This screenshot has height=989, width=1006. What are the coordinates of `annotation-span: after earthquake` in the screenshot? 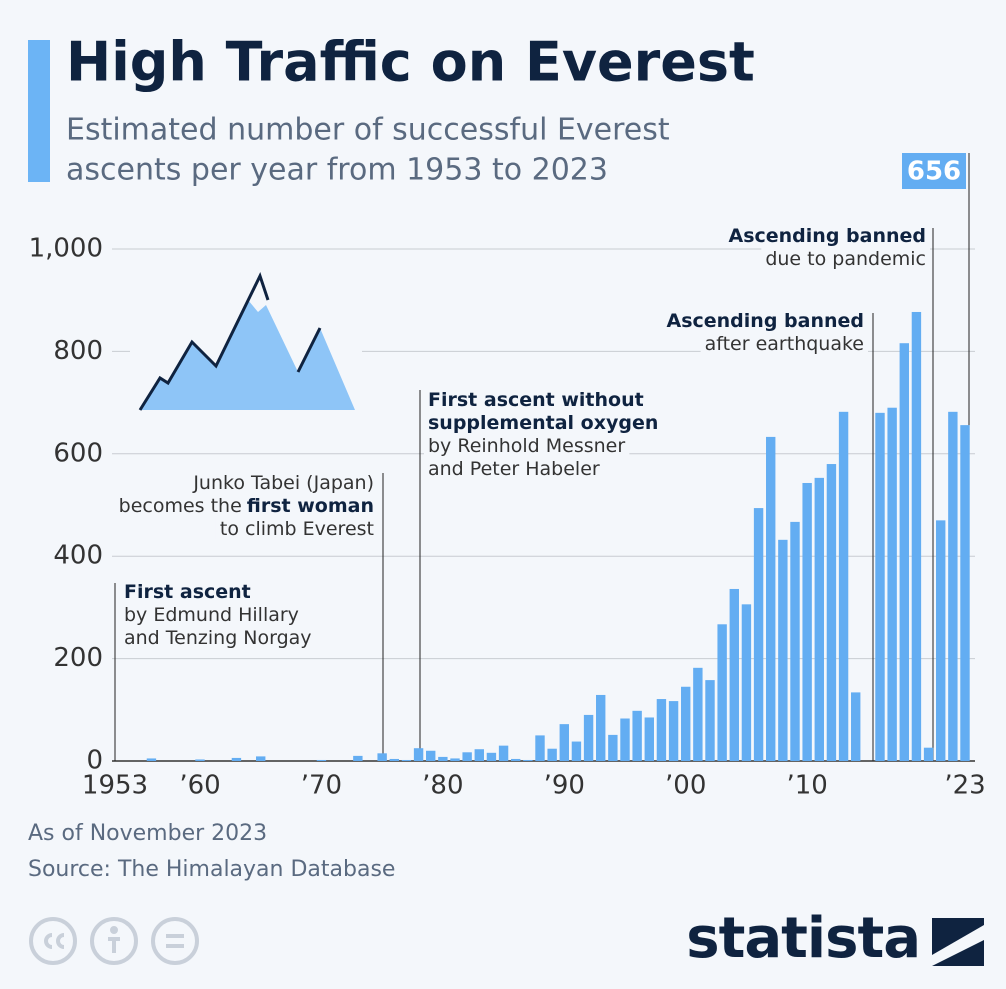 It's located at (784, 344).